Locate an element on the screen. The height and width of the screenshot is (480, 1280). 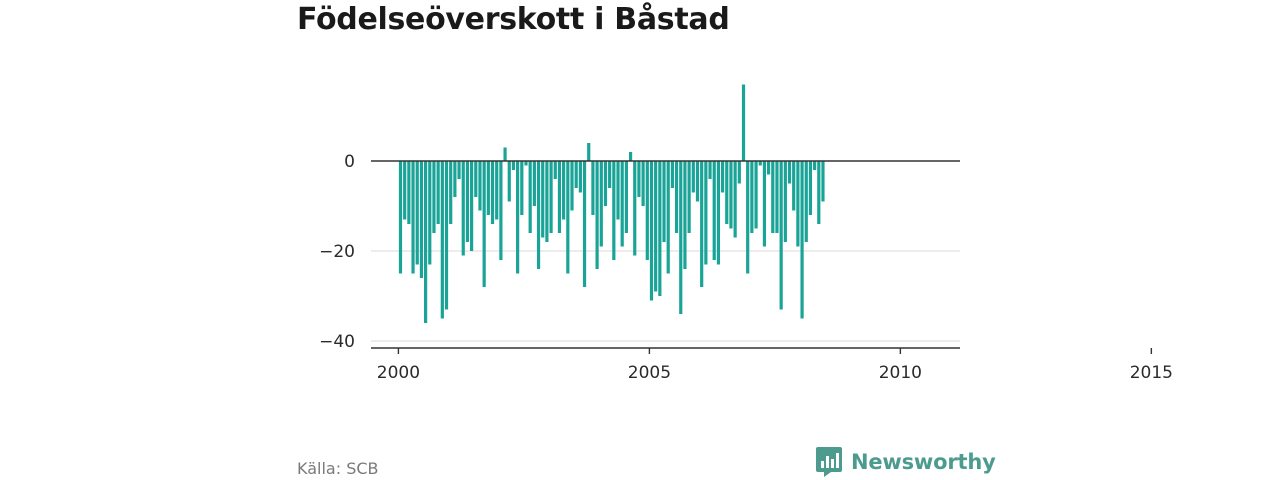
x-tick-label: 2000 is located at coordinates (398, 373).